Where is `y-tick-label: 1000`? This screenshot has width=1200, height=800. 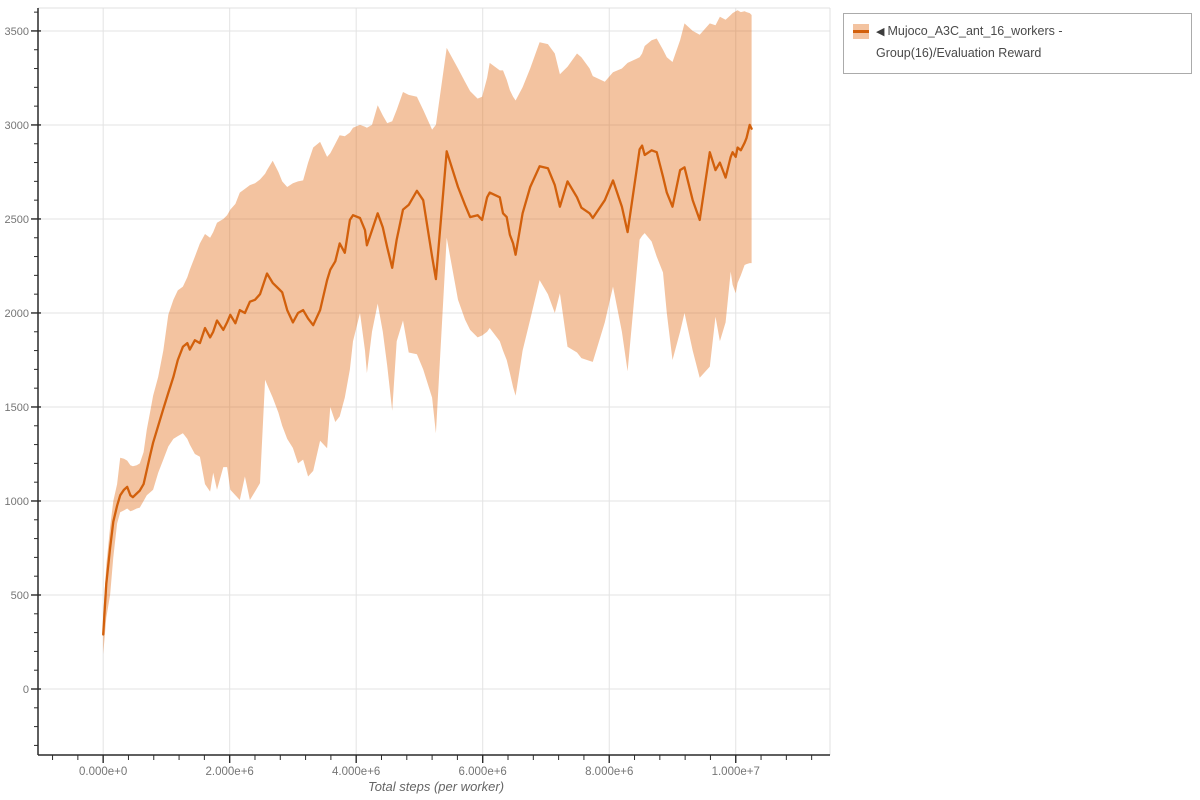 y-tick-label: 1000 is located at coordinates (17, 502).